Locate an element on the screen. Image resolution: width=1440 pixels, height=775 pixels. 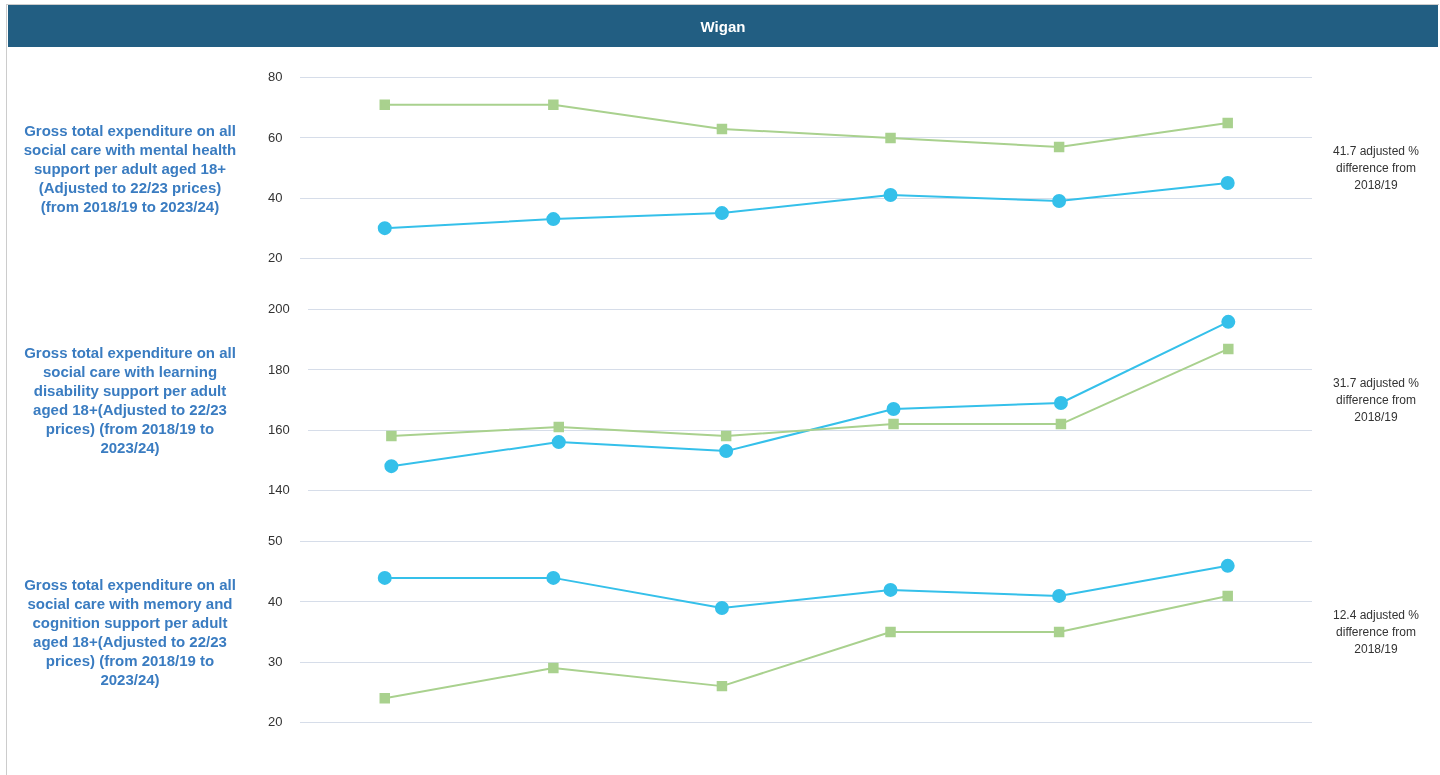
y-tick-label: 140 is located at coordinates (278, 489).